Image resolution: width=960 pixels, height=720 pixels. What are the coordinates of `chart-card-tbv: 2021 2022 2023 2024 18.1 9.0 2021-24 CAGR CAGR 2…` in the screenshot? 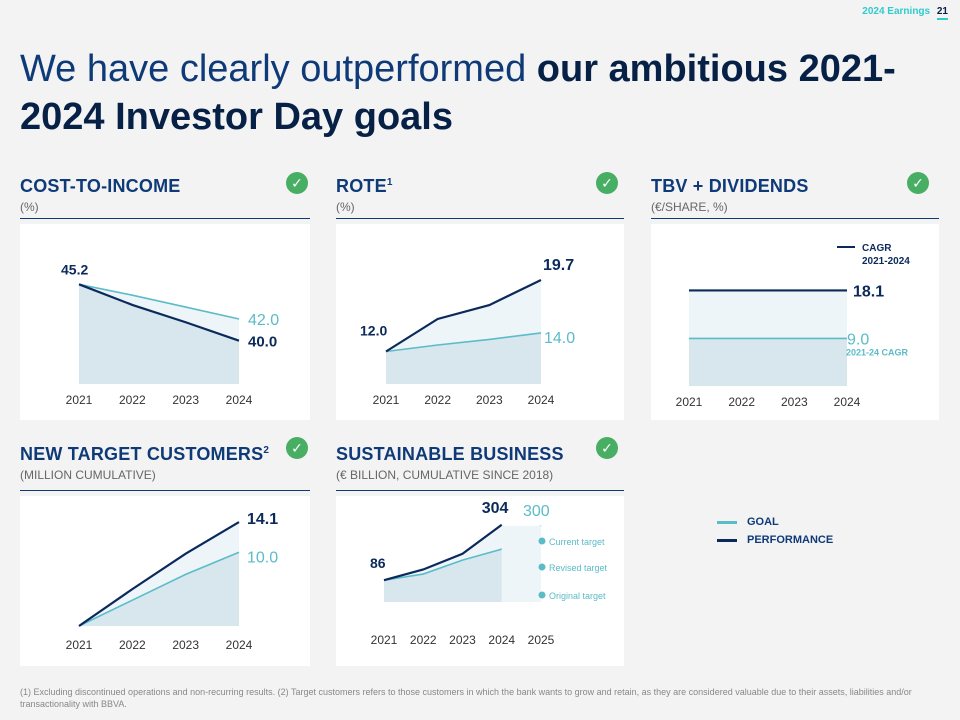 It's located at (795, 322).